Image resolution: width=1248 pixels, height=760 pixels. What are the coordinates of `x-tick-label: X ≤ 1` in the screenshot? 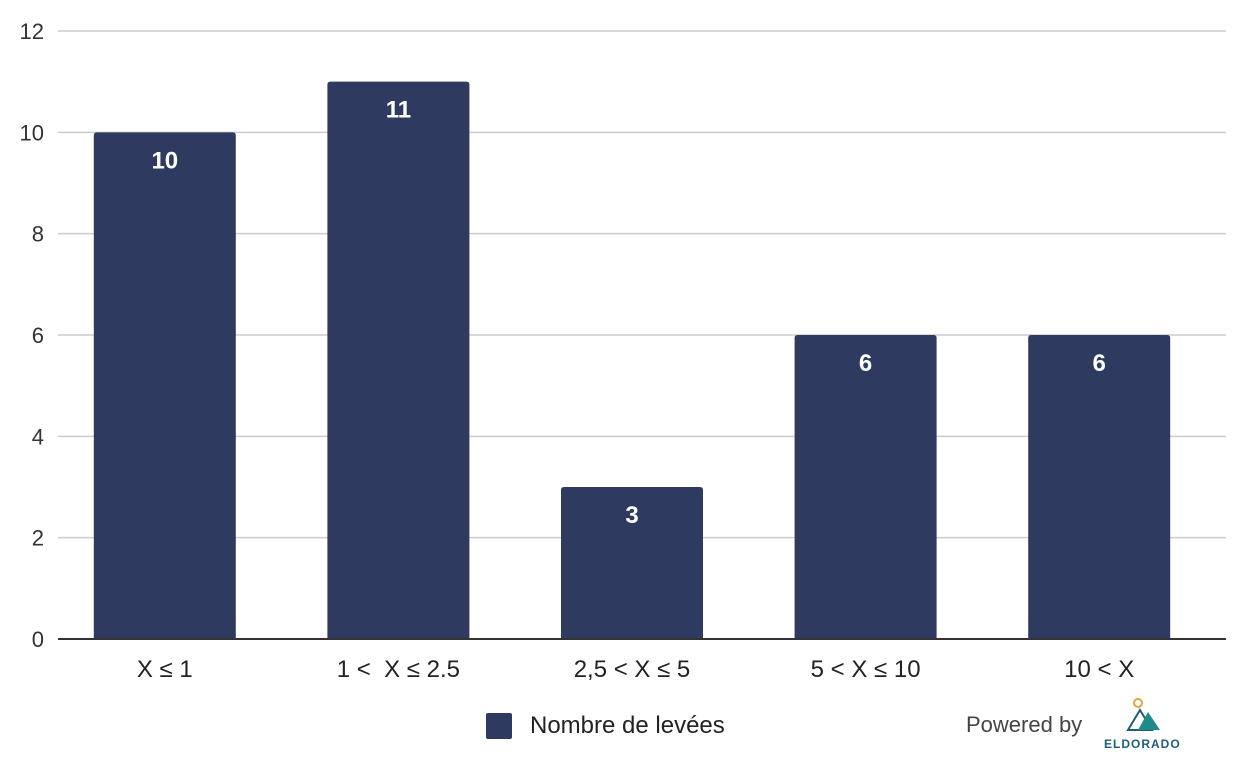 It's located at (165, 669).